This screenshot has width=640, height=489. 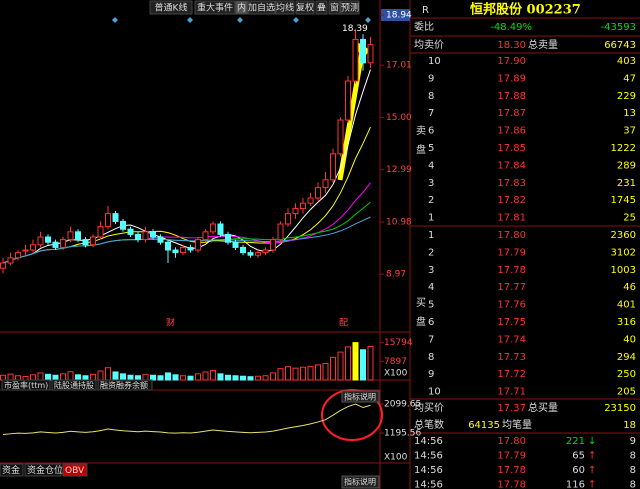 What do you see at coordinates (629, 113) in the screenshot?
I see `quote-text: 13` at bounding box center [629, 113].